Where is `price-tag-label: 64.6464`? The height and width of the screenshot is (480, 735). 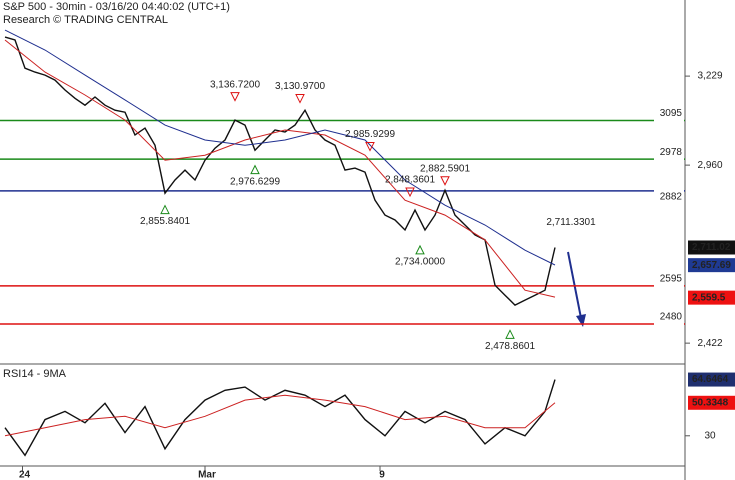 price-tag-label: 64.6464 is located at coordinates (710, 379).